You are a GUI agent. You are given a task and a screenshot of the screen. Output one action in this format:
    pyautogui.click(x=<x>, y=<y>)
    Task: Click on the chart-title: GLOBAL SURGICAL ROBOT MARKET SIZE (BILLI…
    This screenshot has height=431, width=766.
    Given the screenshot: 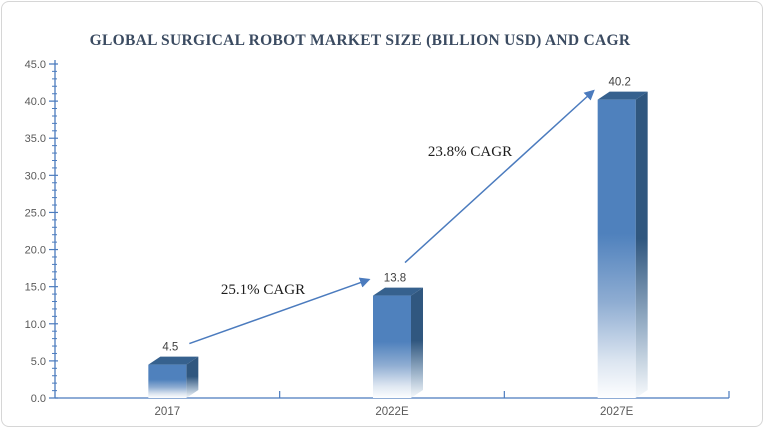 What is the action you would take?
    pyautogui.click(x=360, y=40)
    